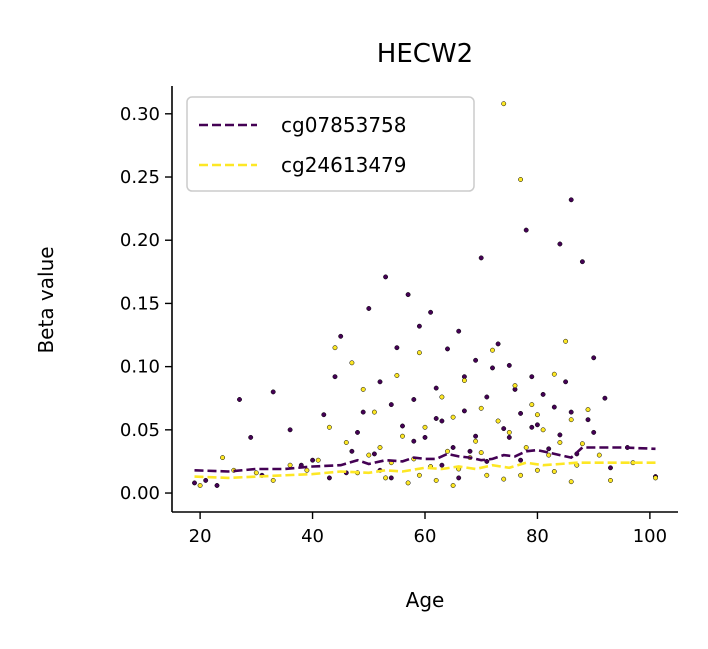 This screenshot has width=708, height=649. Describe the element at coordinates (140, 430) in the screenshot. I see `y-tick-label: 0.05` at that location.